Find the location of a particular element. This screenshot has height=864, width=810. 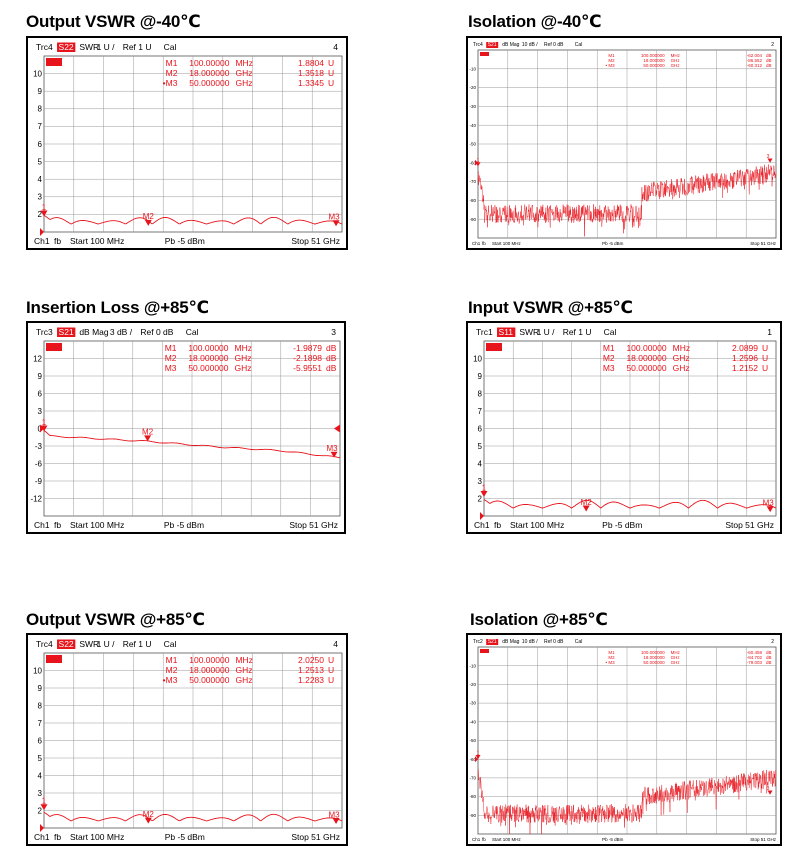

ref-level-right-arrow is located at coordinates (337, 428).